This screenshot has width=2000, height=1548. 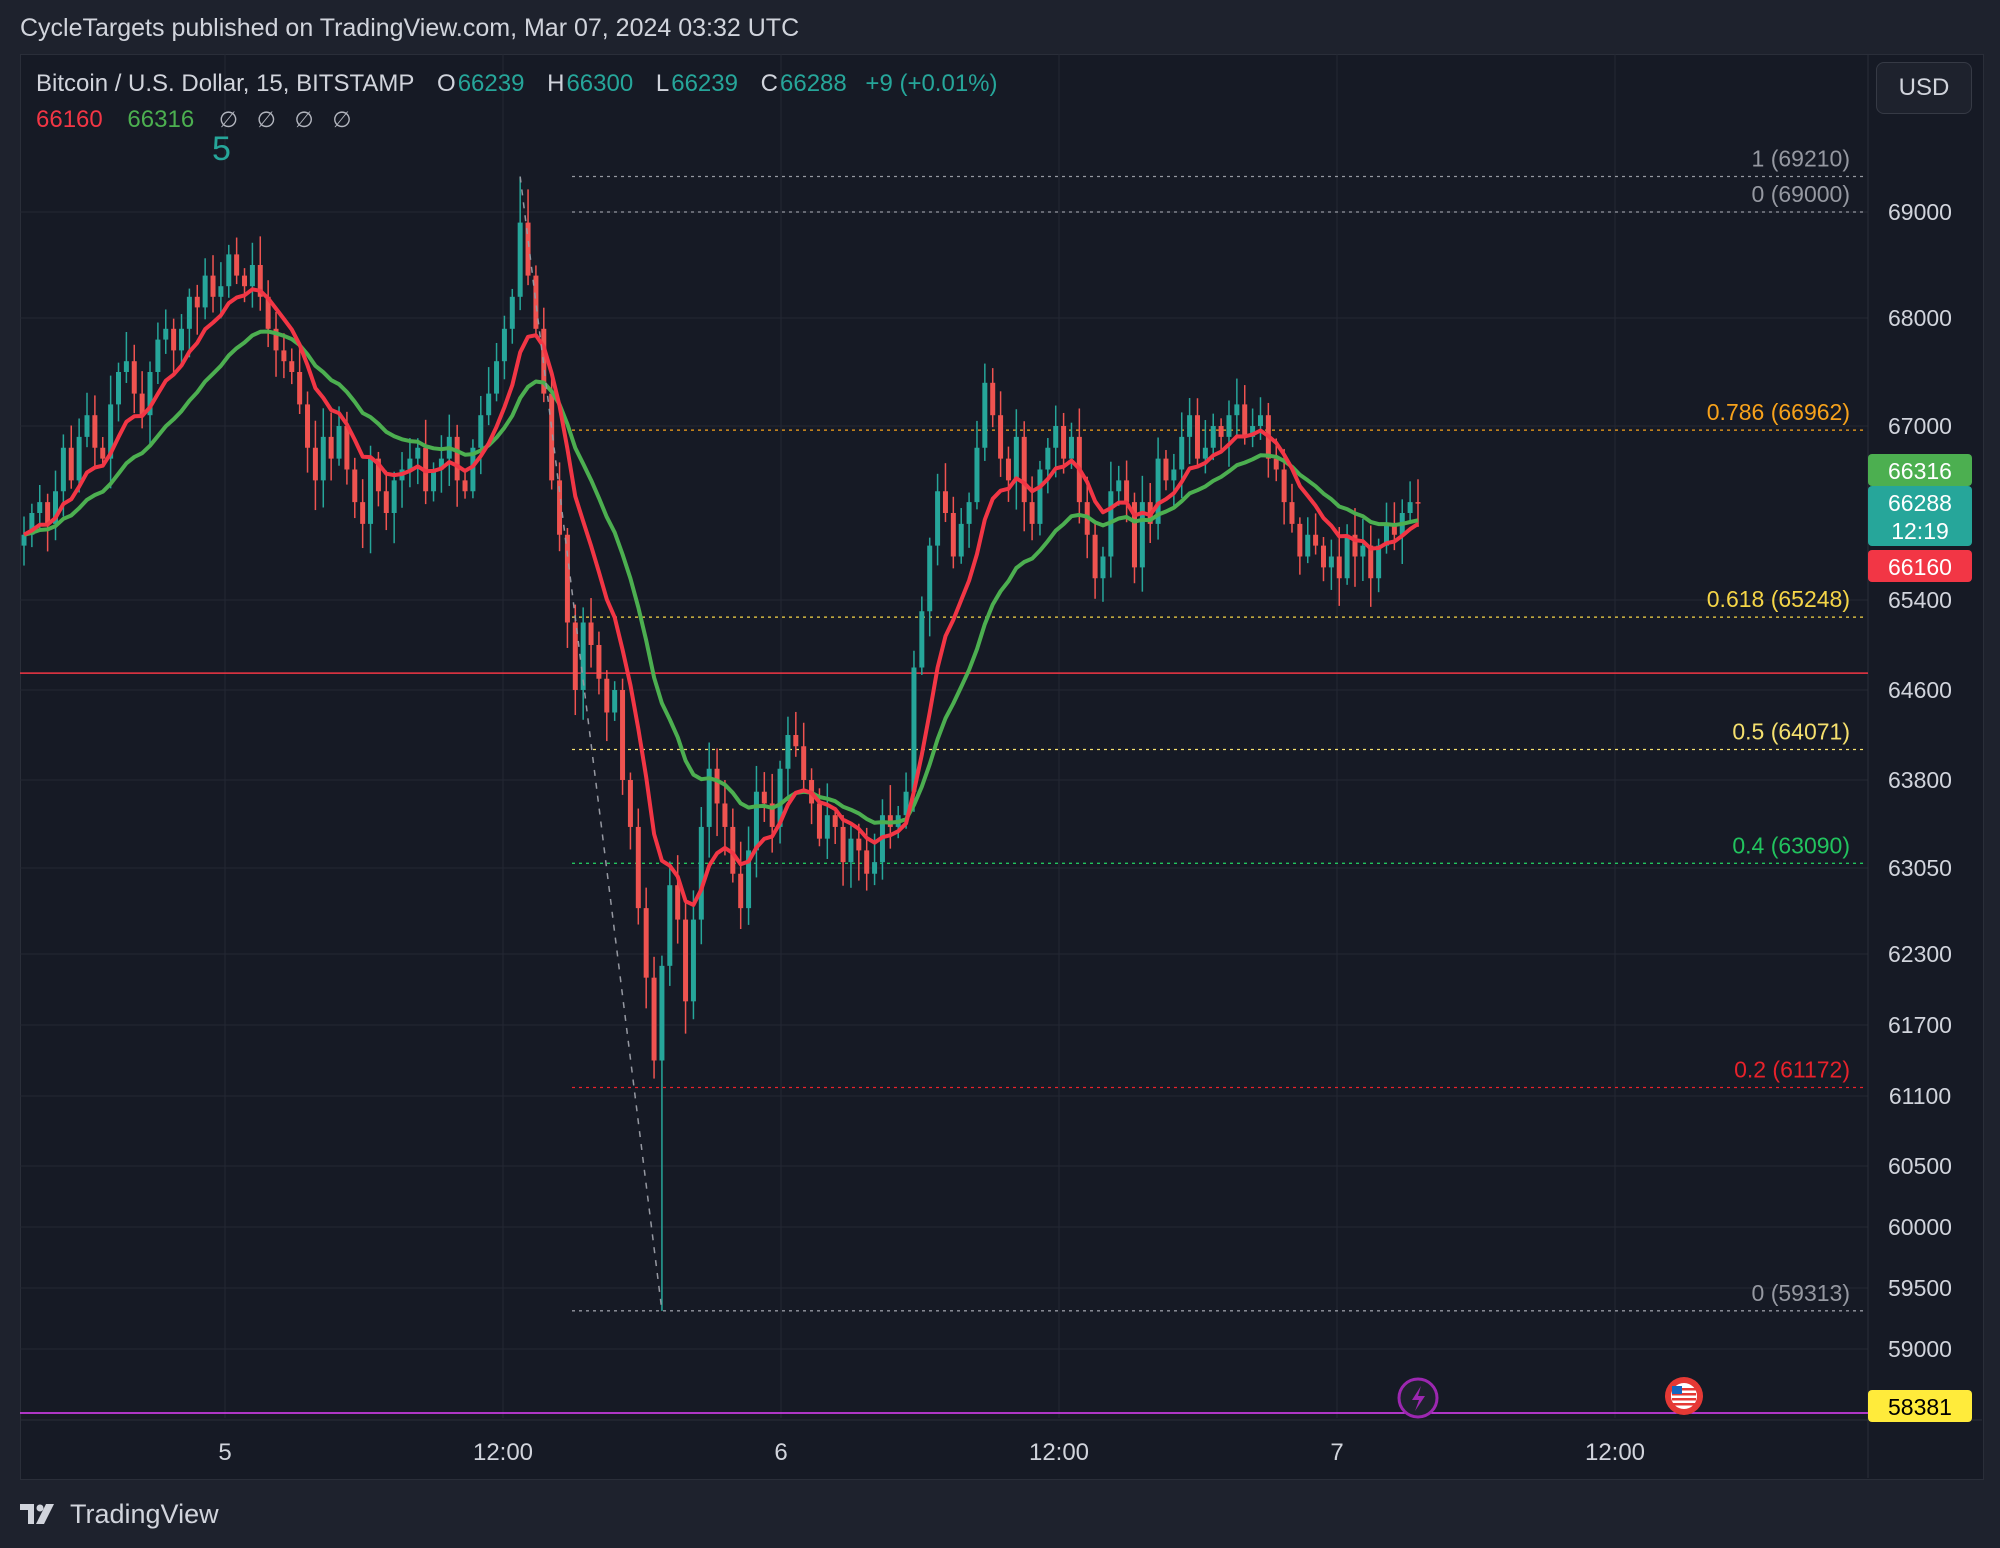 What do you see at coordinates (556, 83) in the screenshot?
I see `high-label: H` at bounding box center [556, 83].